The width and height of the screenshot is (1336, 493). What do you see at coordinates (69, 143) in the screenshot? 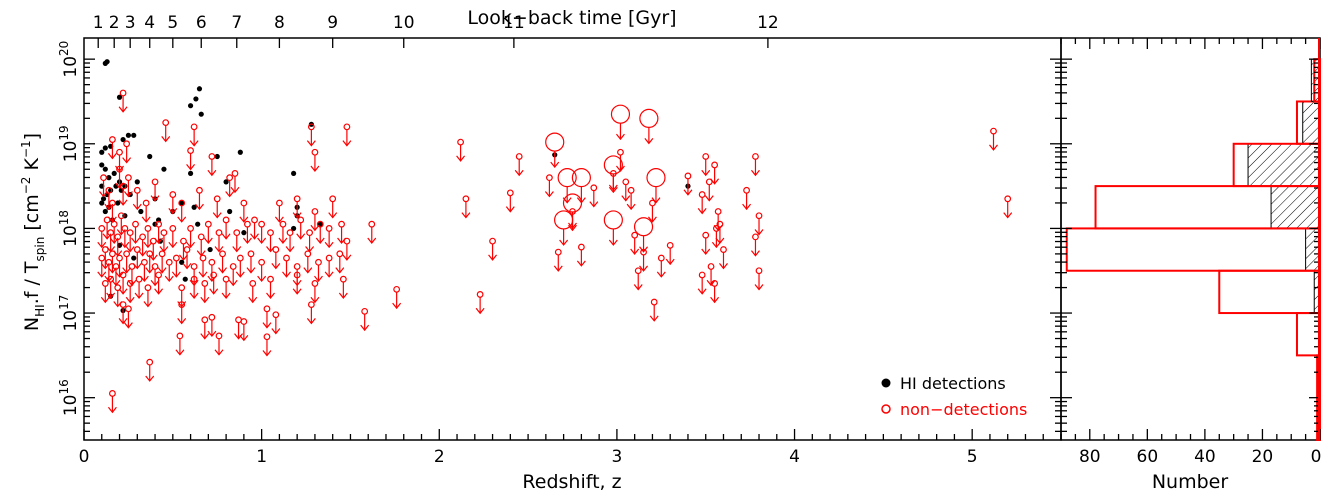
I see `y-tick-label: 1019` at bounding box center [69, 143].